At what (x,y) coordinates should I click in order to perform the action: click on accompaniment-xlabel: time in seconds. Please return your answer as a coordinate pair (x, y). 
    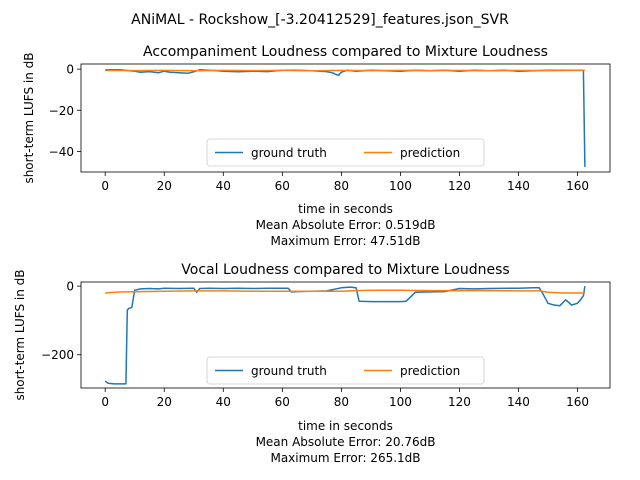
    Looking at the image, I should click on (345, 209).